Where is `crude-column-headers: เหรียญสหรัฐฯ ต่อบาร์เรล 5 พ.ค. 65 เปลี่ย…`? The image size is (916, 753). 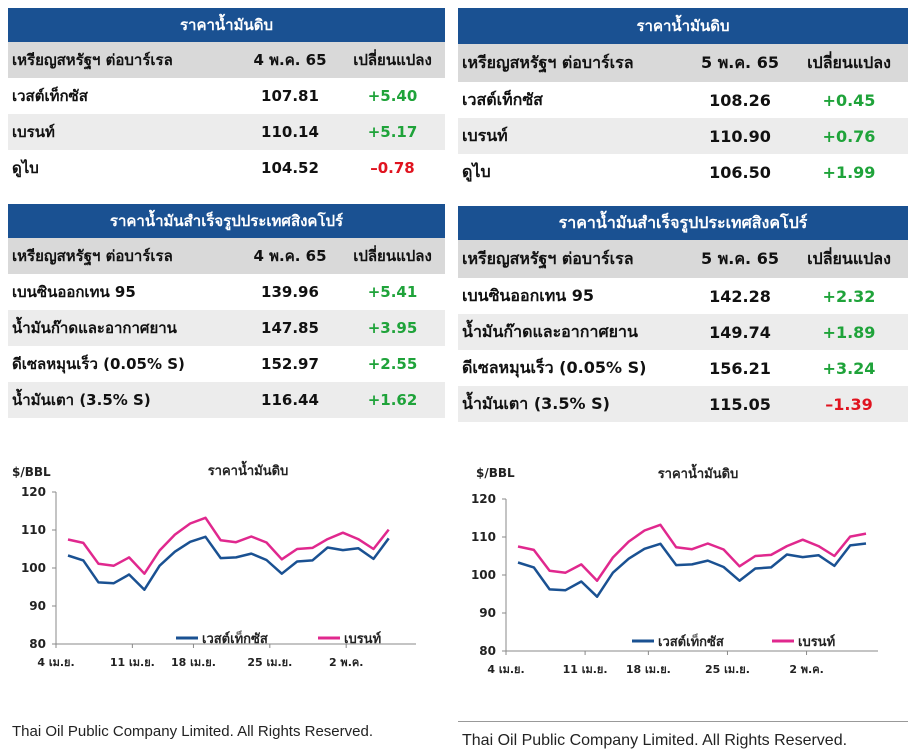
crude-column-headers: เหรียญสหรัฐฯ ต่อบาร์เรล 5 พ.ค. 65 เปลี่ย… is located at coordinates (683, 63).